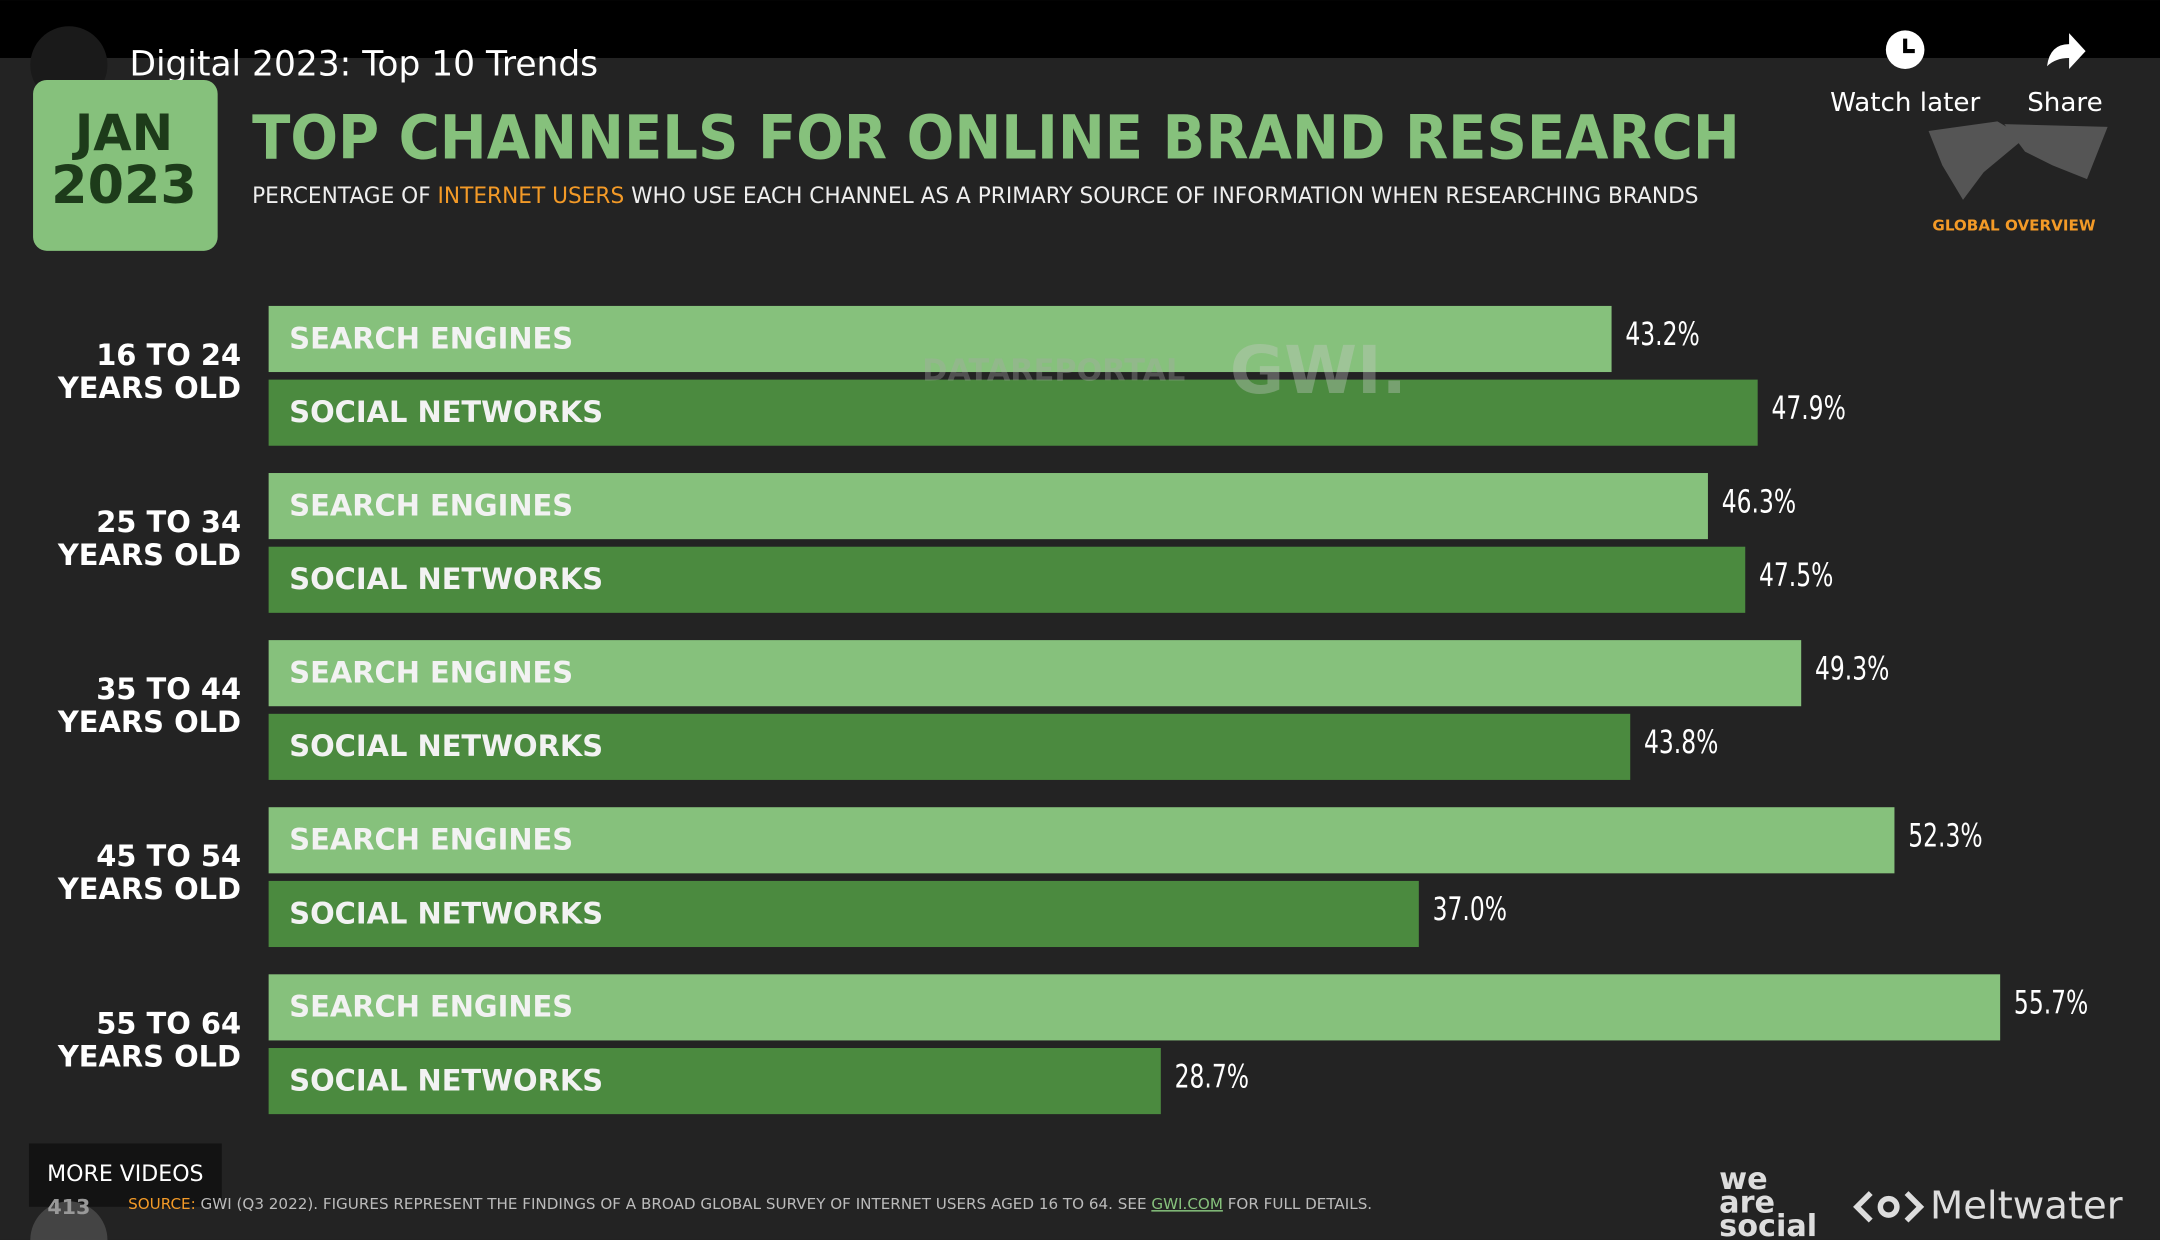  I want to click on value-label: 43.8%, so click(1681, 743).